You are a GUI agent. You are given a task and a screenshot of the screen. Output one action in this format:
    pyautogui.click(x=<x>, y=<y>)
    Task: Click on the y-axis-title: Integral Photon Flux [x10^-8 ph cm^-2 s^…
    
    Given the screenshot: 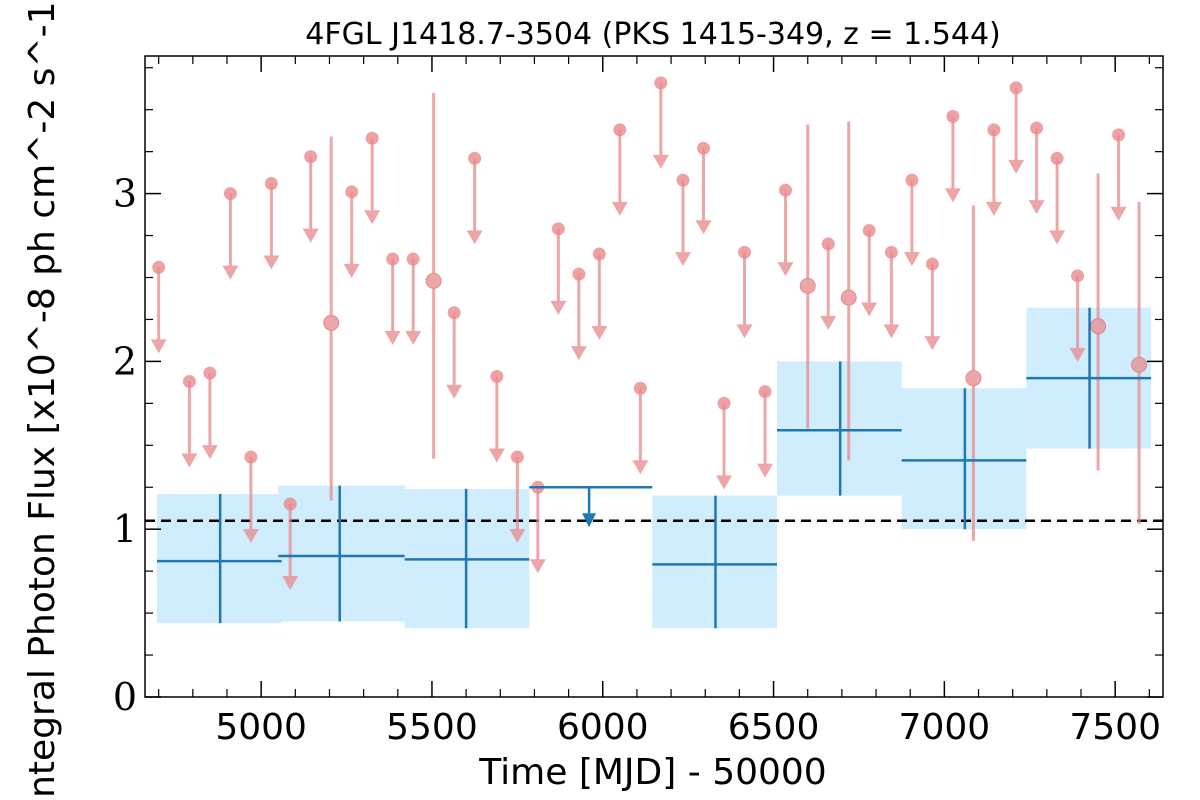 What is the action you would take?
    pyautogui.click(x=42, y=400)
    